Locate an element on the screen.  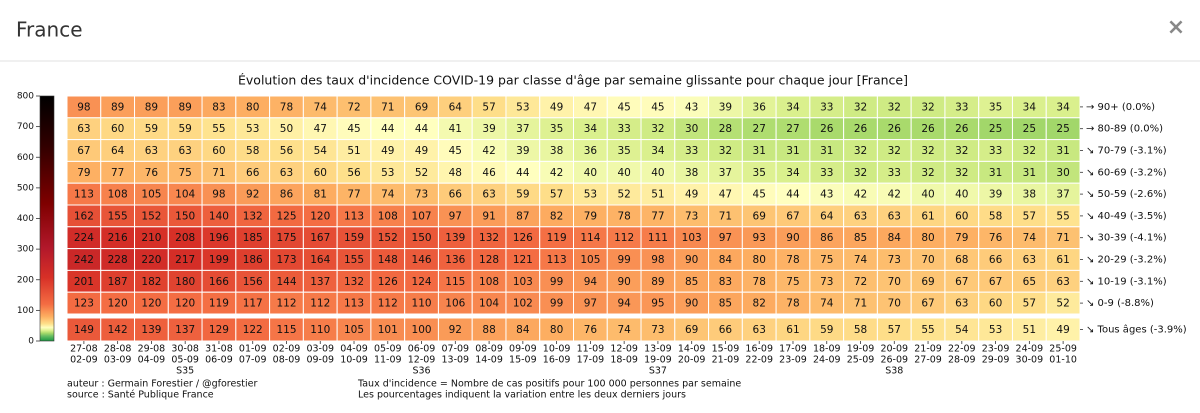
cell-value: 53 is located at coordinates (590, 195).